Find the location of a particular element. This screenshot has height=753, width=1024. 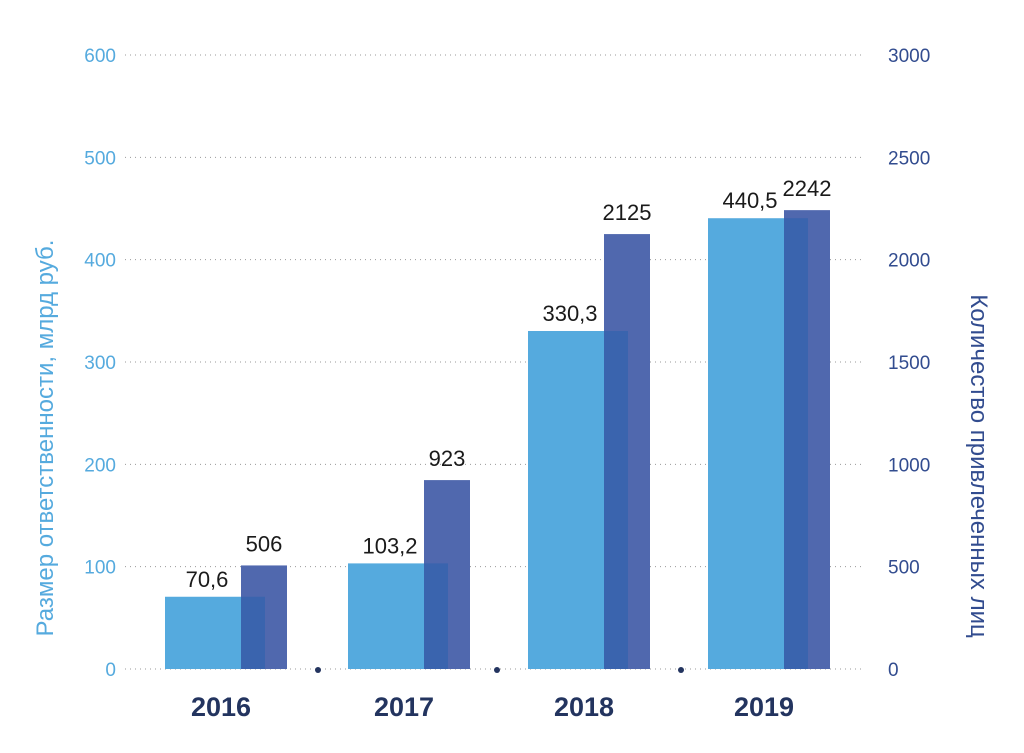

left-tick-label: 500 is located at coordinates (100, 158).